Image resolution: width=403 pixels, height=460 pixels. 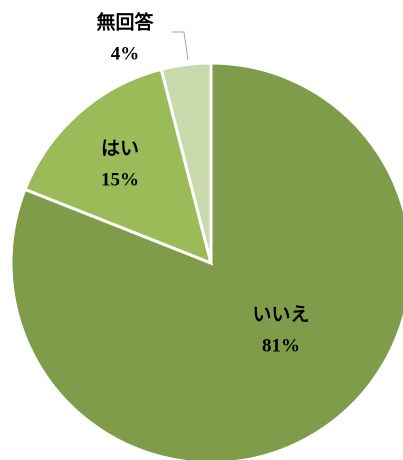 What do you see at coordinates (281, 345) in the screenshot?
I see `slice-value-label: 81%` at bounding box center [281, 345].